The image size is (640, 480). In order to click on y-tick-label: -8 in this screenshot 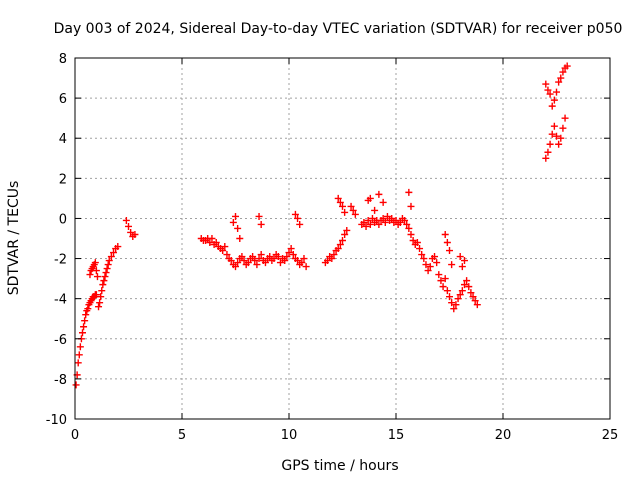, I will do `click(60, 380)`.